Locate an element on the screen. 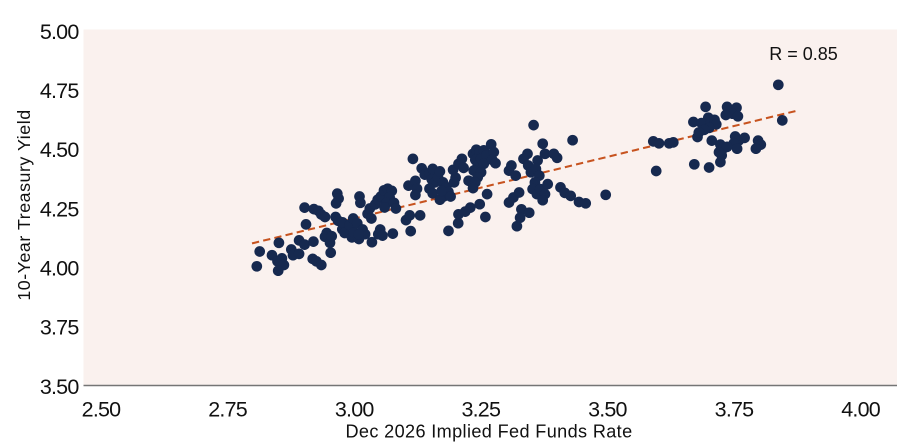  svg-text: 3.00 is located at coordinates (354, 410).